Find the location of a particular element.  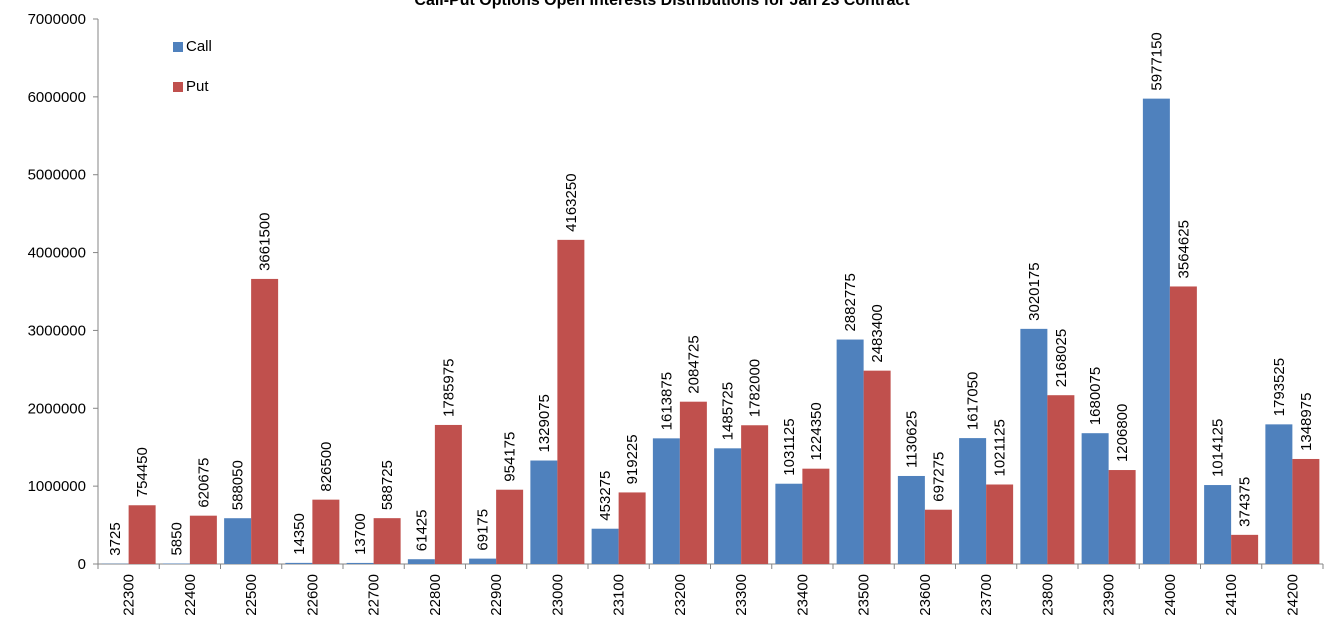

data-label-call: 3020175 is located at coordinates (1034, 291).